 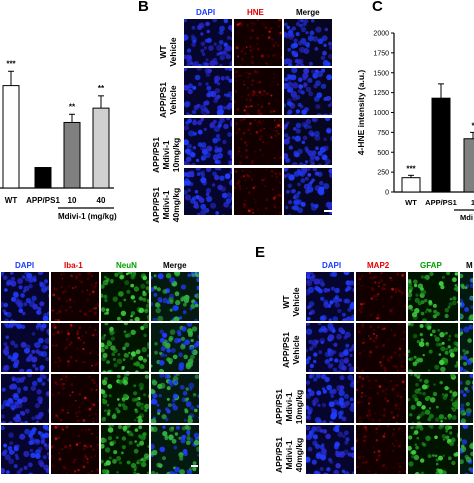 I want to click on panel-b-col-merge: Merge, so click(x=308, y=12).